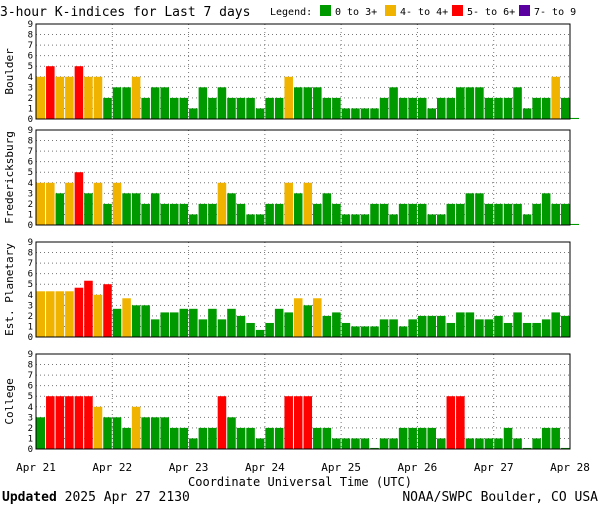 This screenshot has height=510, width=600. I want to click on x-tick-label: Apr 24, so click(265, 467).